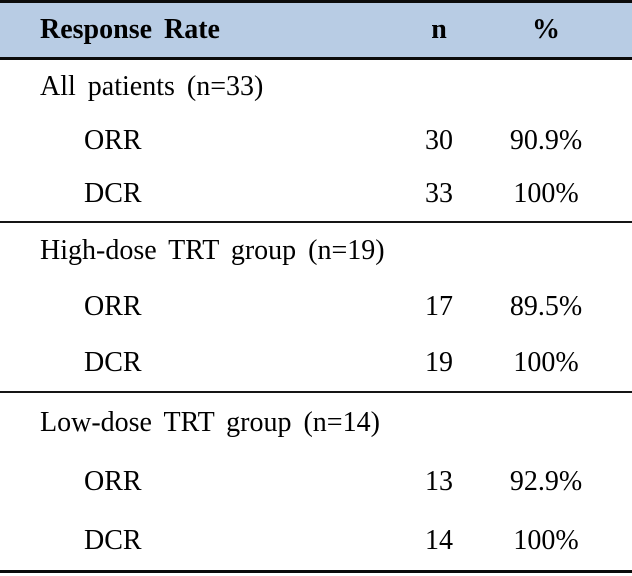  Describe the element at coordinates (316, 363) in the screenshot. I see `metric-row-dcr: DCR 19 100%` at that location.